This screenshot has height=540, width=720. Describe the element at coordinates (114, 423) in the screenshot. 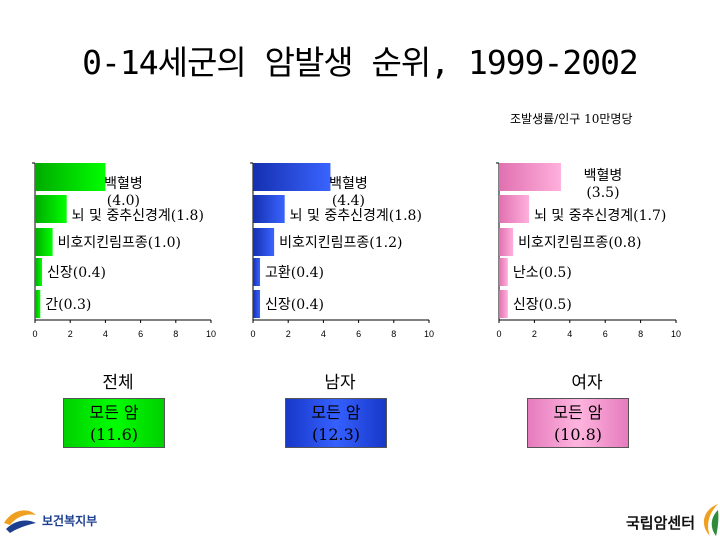

I see `total-box-all: 모든 암 (11.6)` at that location.